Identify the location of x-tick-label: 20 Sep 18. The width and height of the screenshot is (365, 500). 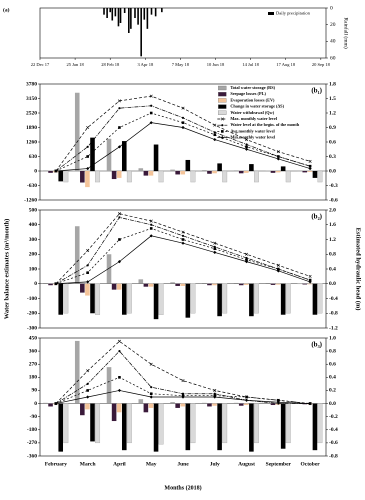
(321, 64).